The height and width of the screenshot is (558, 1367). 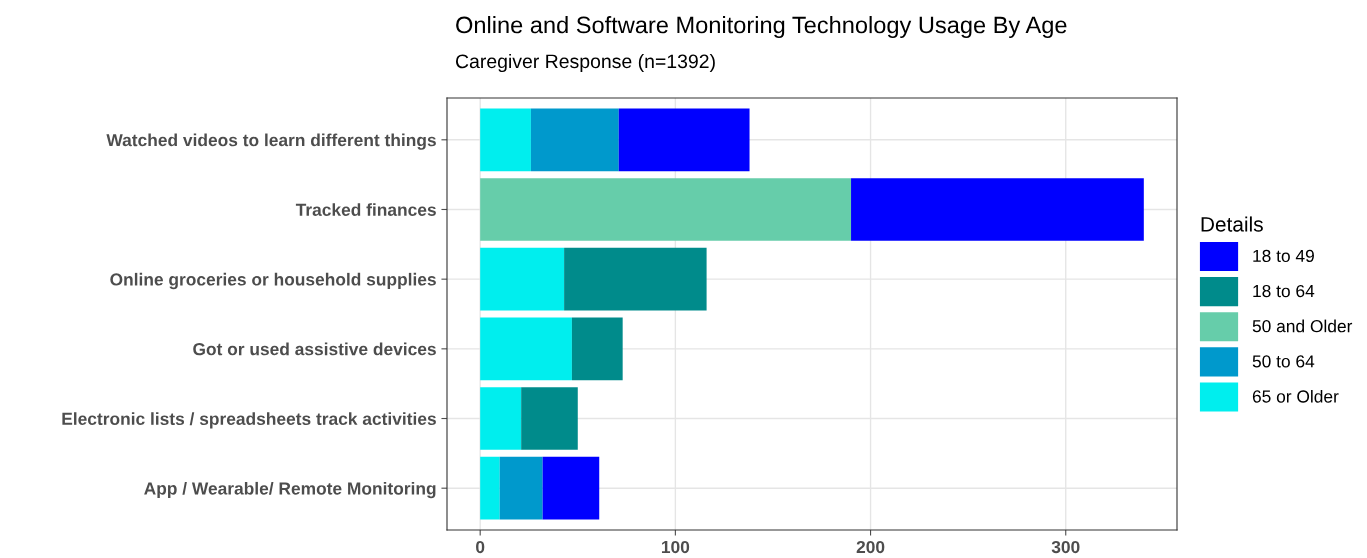 I want to click on chart-title: Online and Software Monitoring Technology Usage By Age, so click(x=761, y=27).